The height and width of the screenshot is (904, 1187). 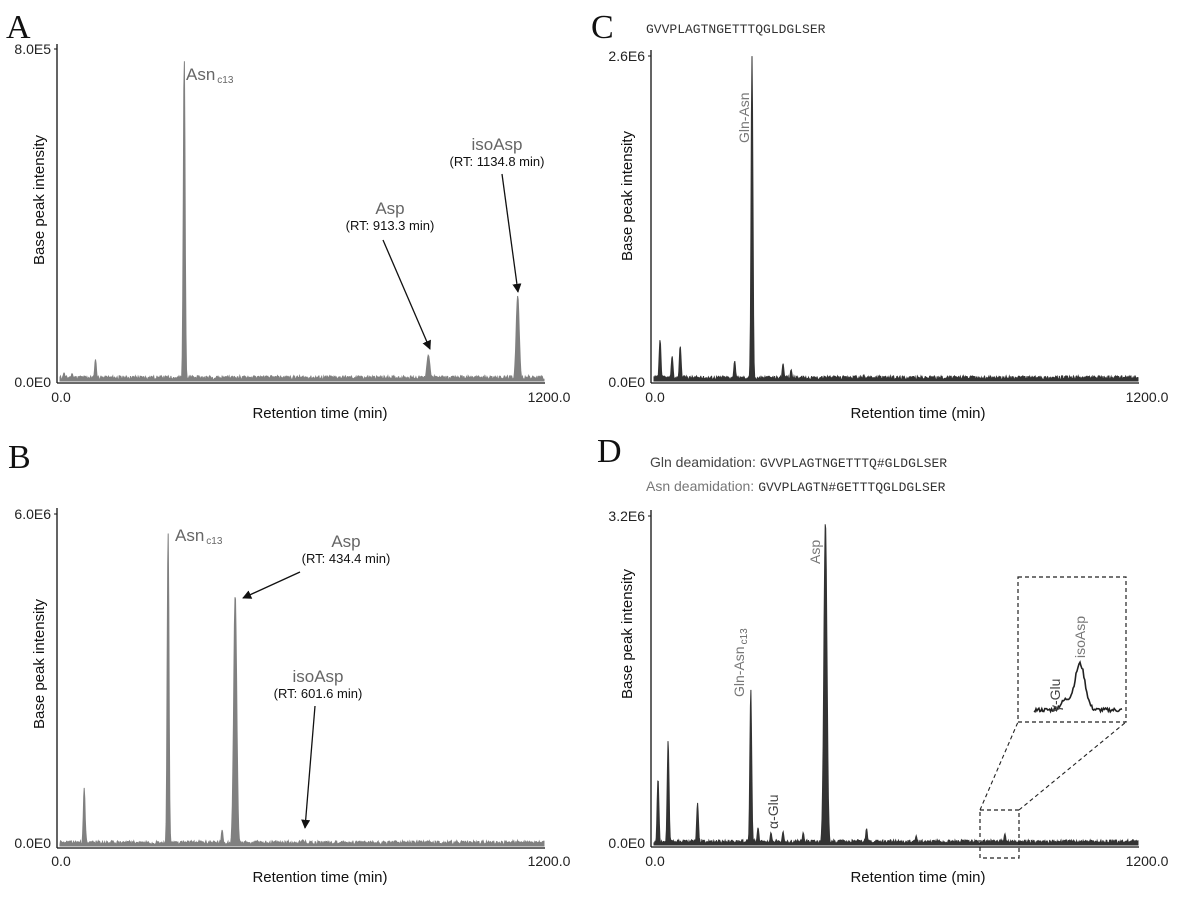 I want to click on trace-a, so click(x=302, y=221).